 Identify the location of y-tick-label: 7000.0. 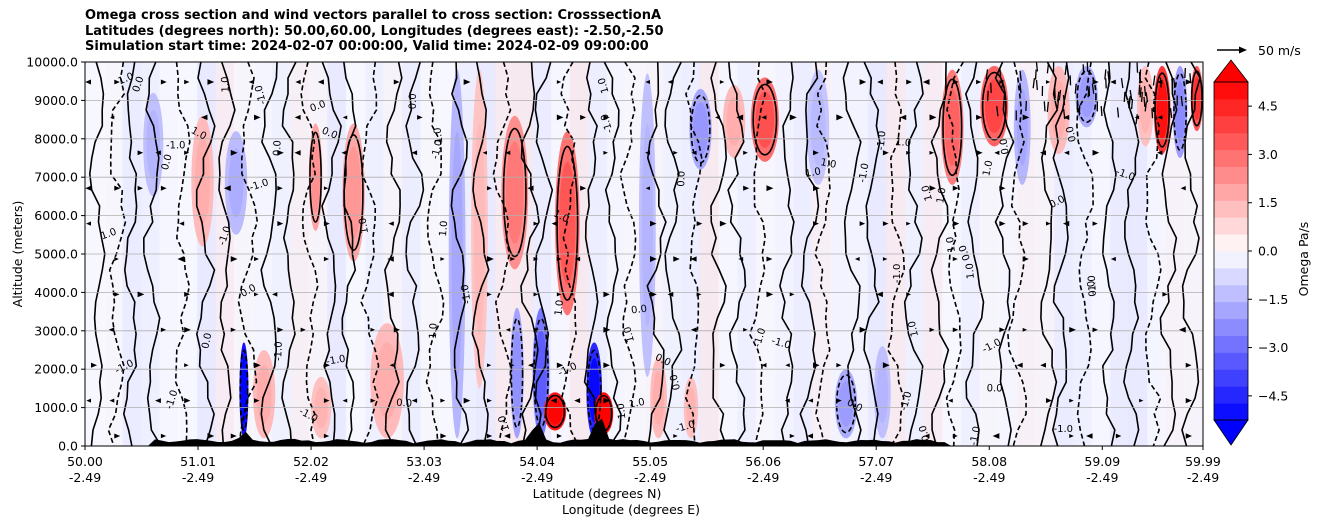
(56, 177).